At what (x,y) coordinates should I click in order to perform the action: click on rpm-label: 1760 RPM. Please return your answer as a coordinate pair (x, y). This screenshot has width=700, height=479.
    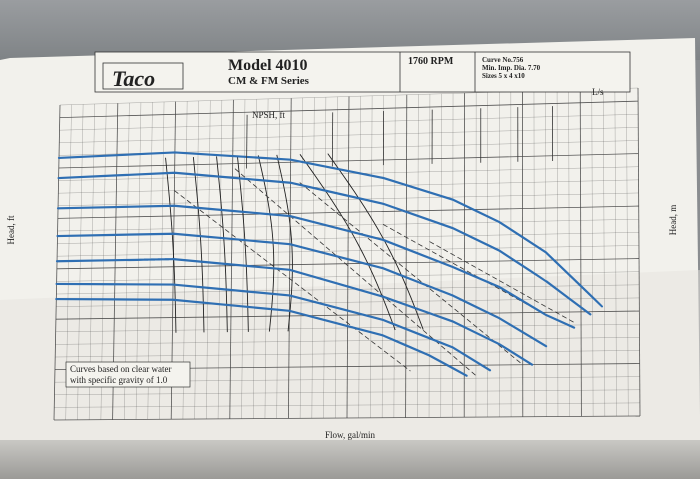
    Looking at the image, I should click on (431, 61).